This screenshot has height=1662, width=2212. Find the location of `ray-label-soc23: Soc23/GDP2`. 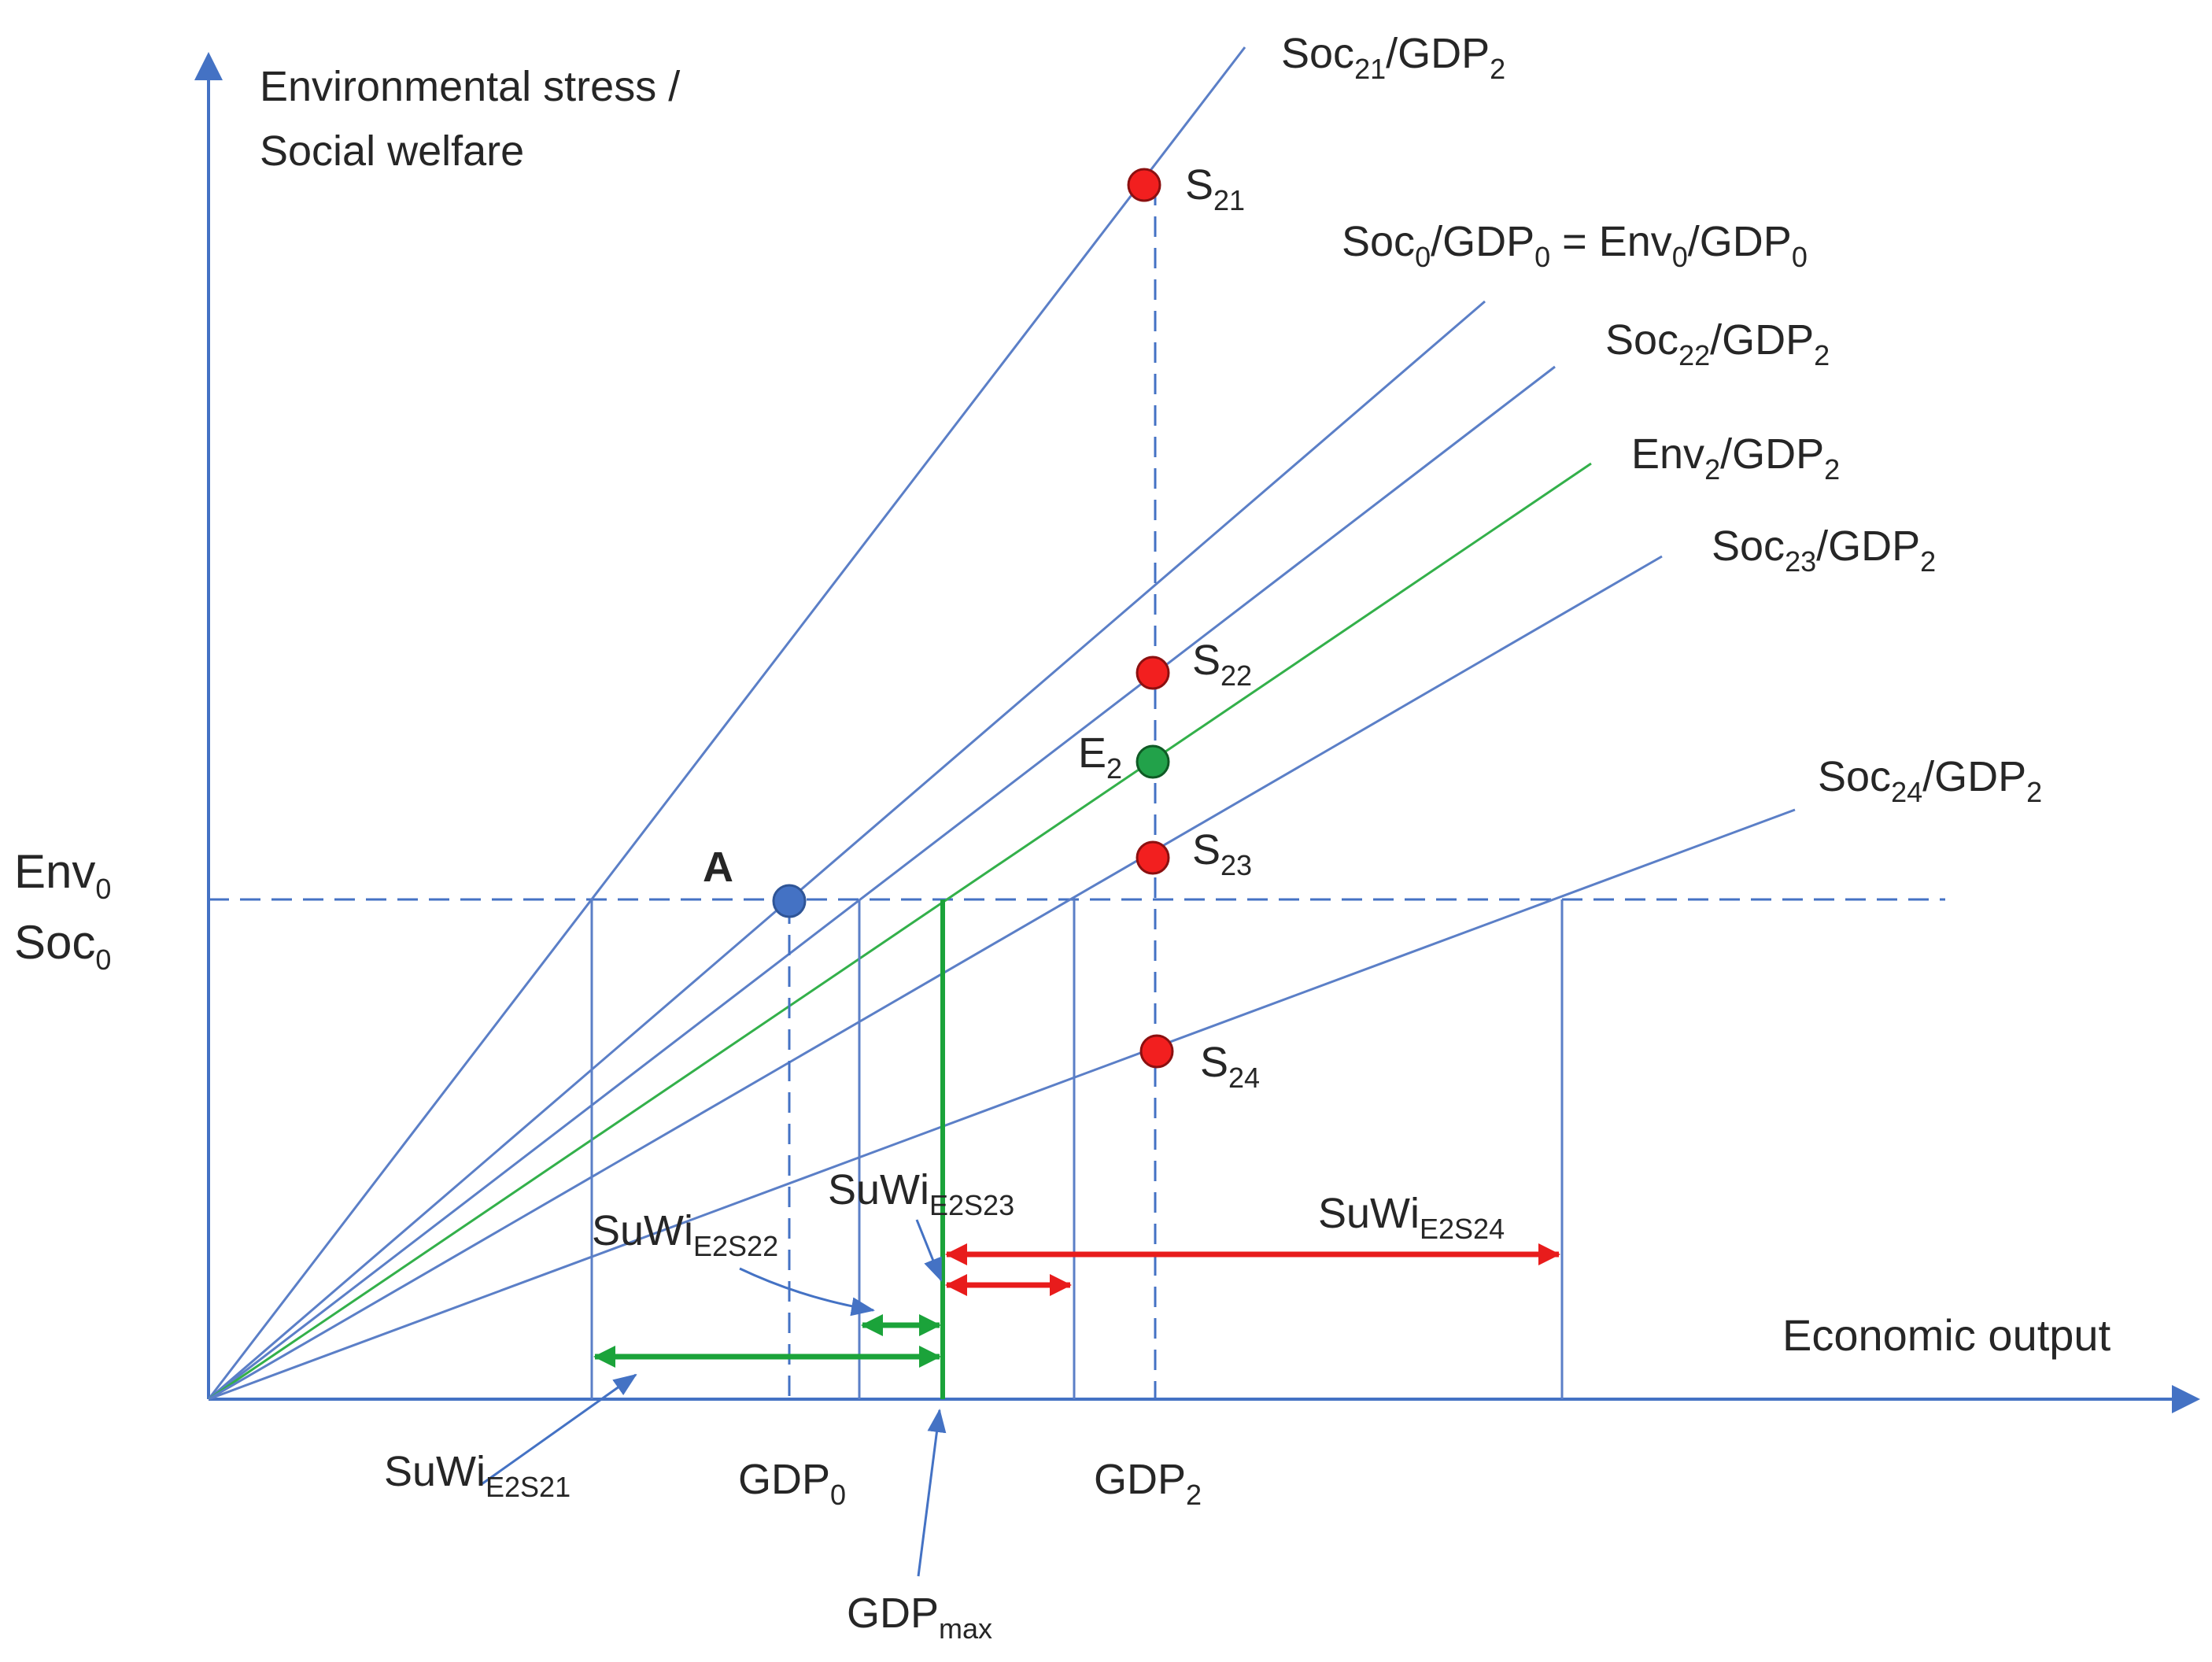

ray-label-soc23: Soc23/GDP2 is located at coordinates (1824, 551).